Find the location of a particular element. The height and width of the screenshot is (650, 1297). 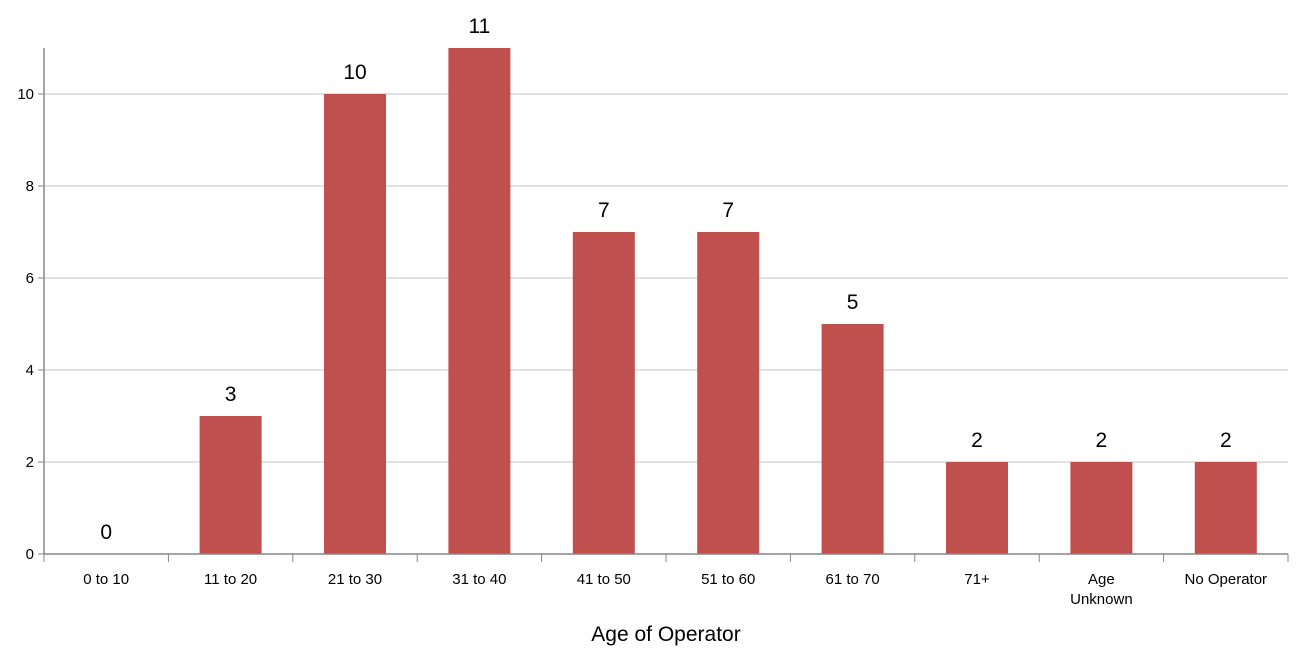

x-tick-label-line: 71+ is located at coordinates (977, 579).